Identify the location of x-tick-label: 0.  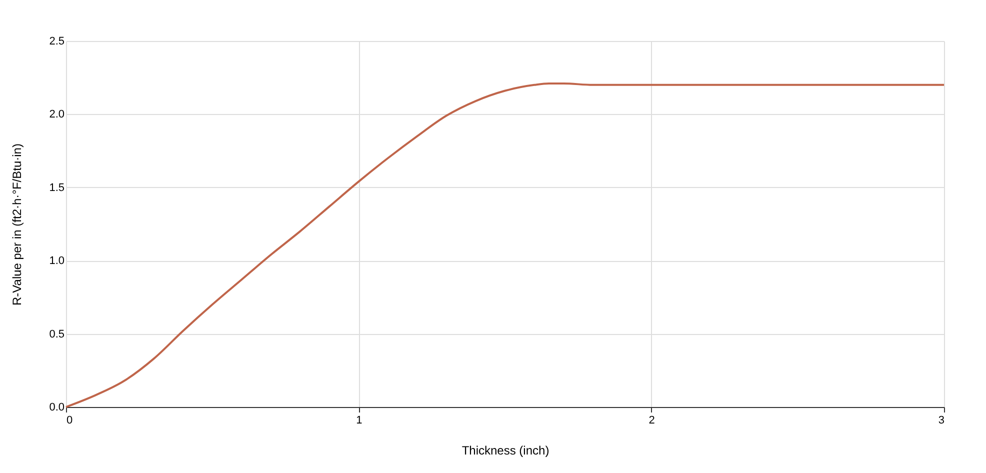
(69, 420).